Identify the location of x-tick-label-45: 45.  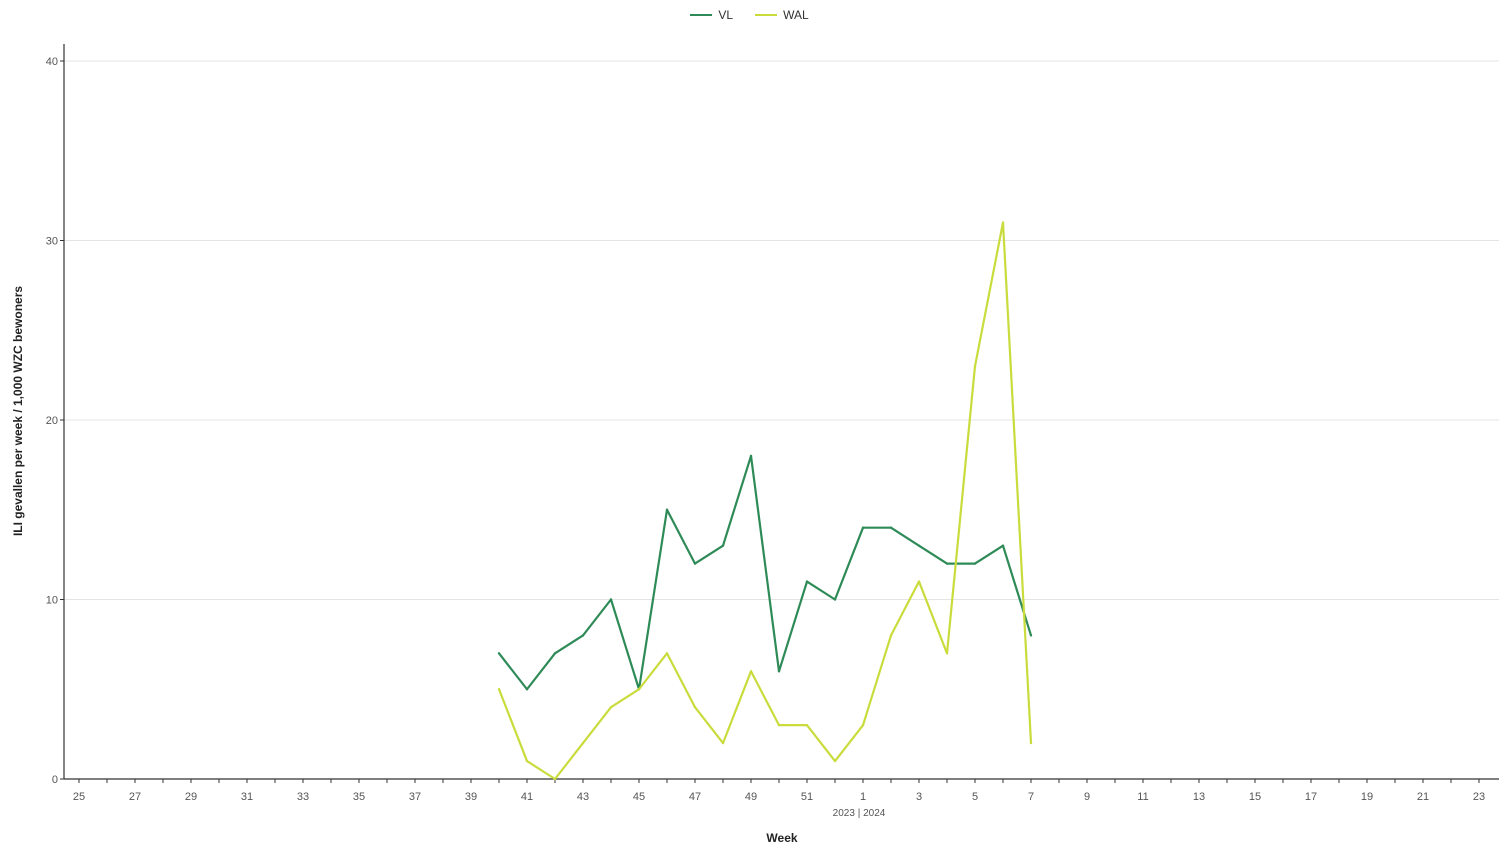
(639, 797).